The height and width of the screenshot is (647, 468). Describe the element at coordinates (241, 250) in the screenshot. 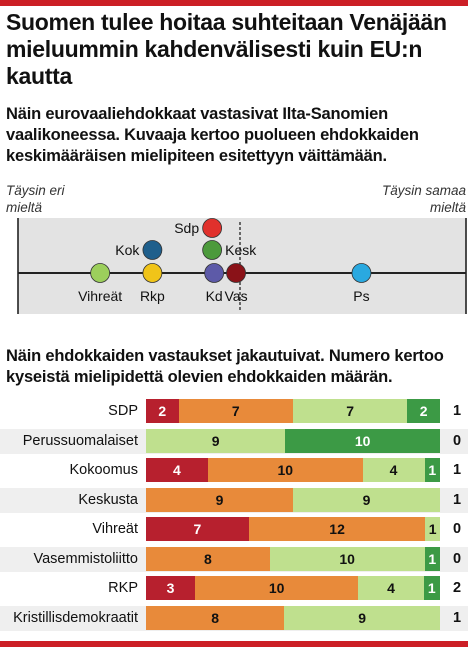

I see `party-label-kesk: Kesk` at that location.